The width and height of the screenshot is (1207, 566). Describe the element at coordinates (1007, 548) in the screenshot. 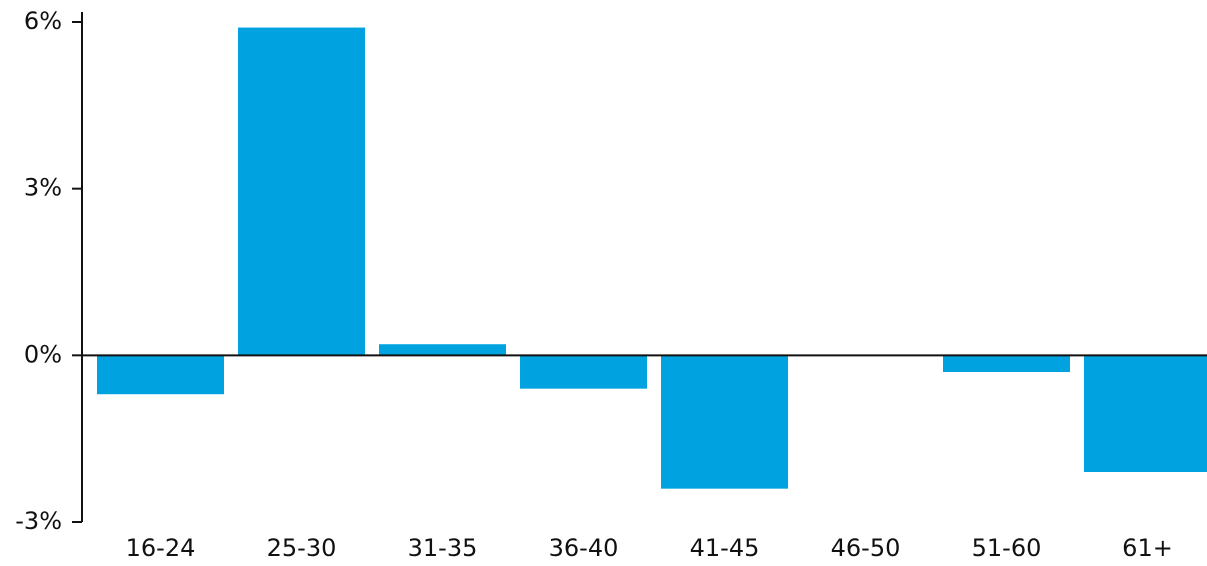

I see `x-tick-label: 51-60` at that location.